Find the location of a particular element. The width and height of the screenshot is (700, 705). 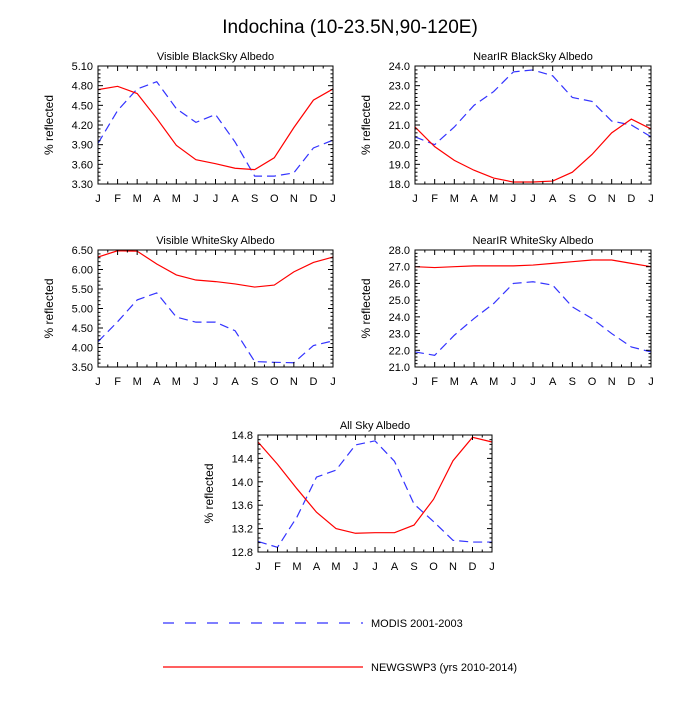

y-tick-label: 14.0 is located at coordinates (242, 483).